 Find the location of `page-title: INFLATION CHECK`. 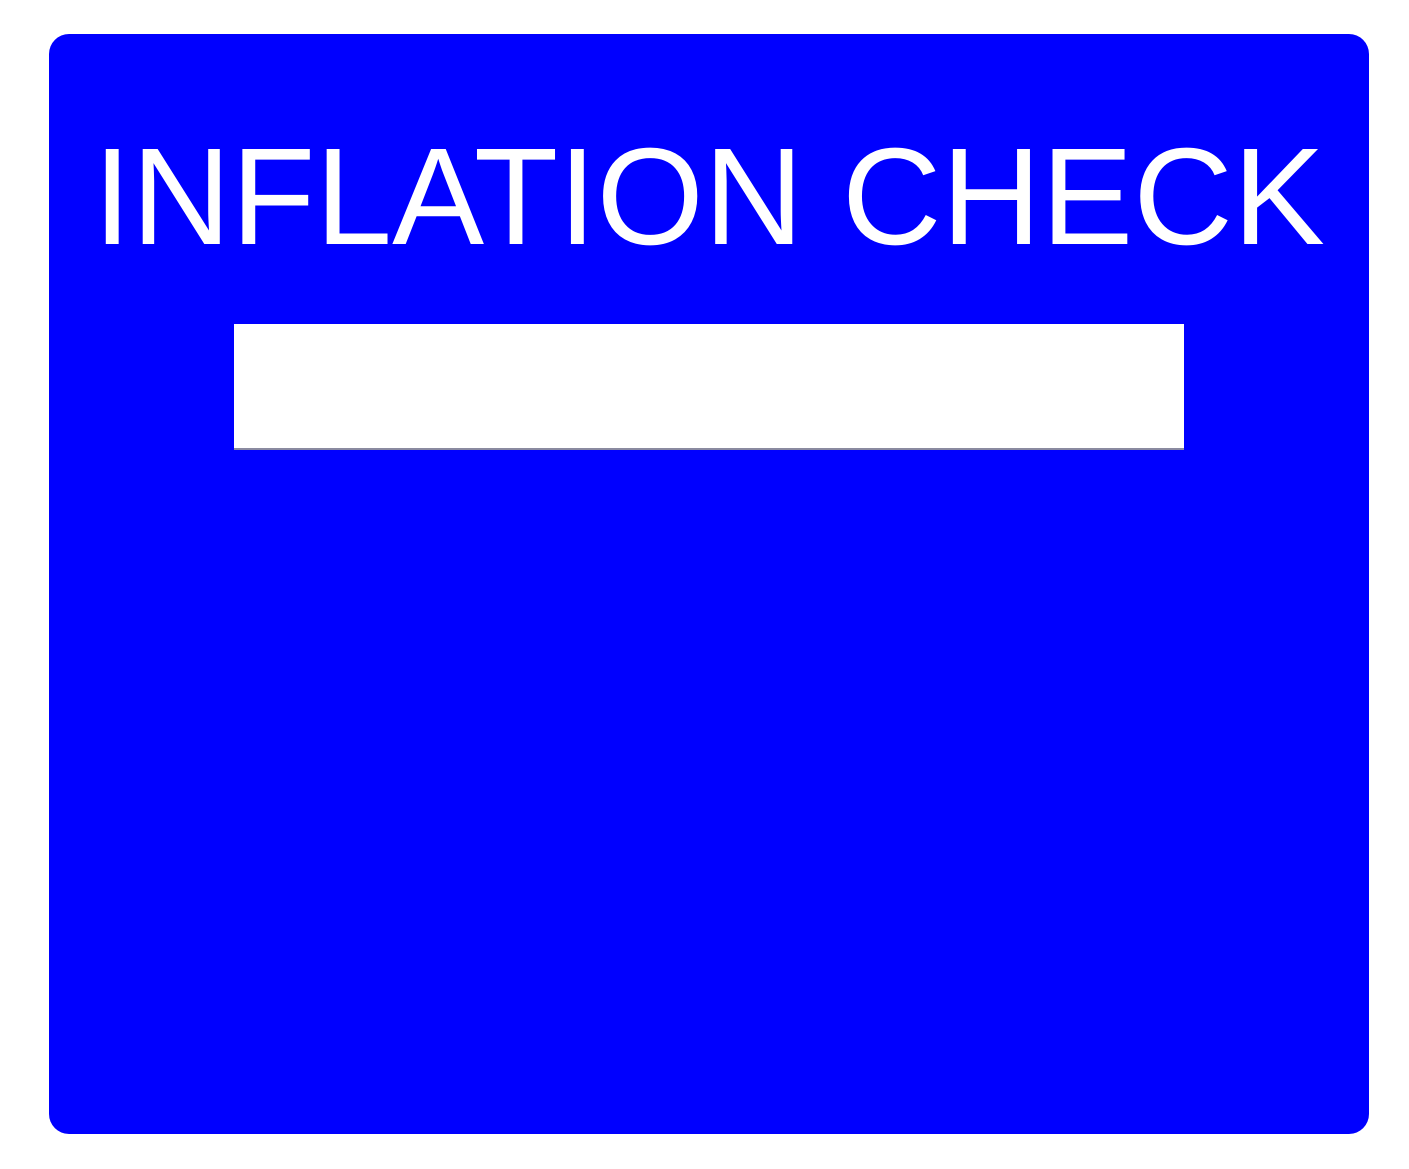

page-title: INFLATION CHECK is located at coordinates (709, 197).